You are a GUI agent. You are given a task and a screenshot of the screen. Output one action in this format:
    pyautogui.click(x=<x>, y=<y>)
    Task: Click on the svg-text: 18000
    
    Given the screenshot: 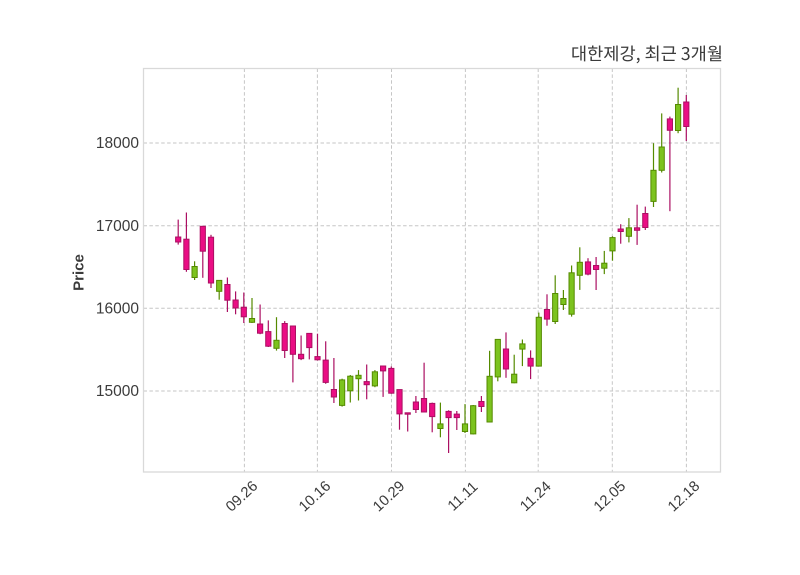 What is the action you would take?
    pyautogui.click(x=117, y=143)
    